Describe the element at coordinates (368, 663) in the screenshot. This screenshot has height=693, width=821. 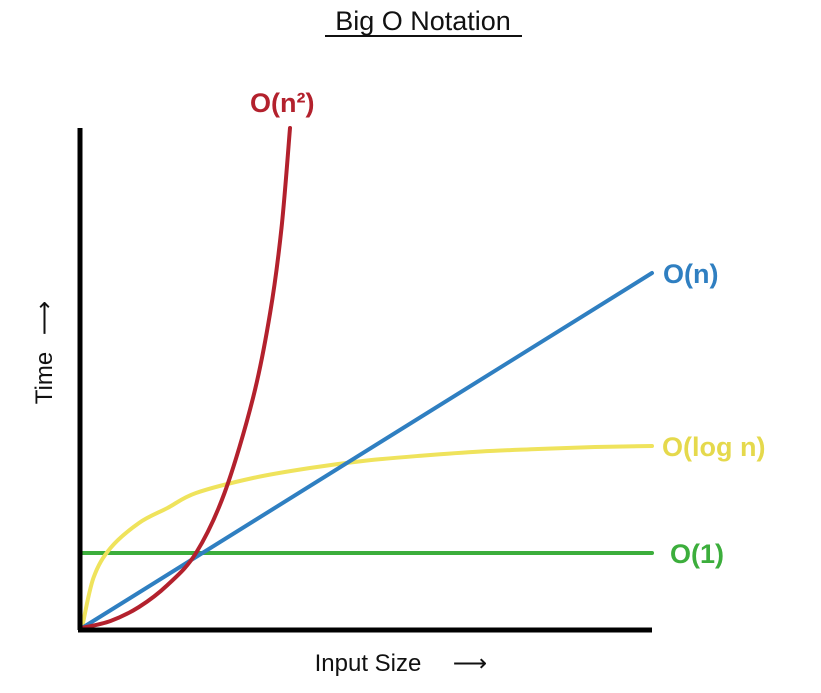
I see `x-axis-label: Input Size` at that location.